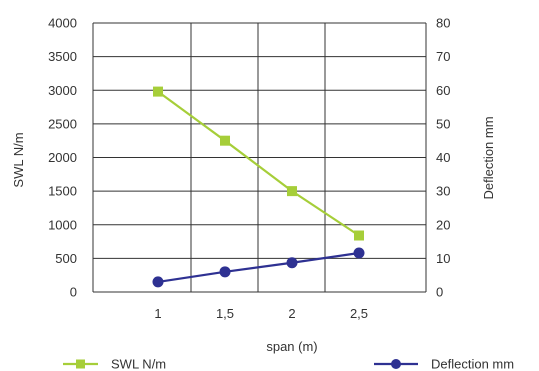 The image size is (539, 371). Describe the element at coordinates (261, 313) in the screenshot. I see `x-axis-ticks: 1 1,5 2 2,5` at that location.